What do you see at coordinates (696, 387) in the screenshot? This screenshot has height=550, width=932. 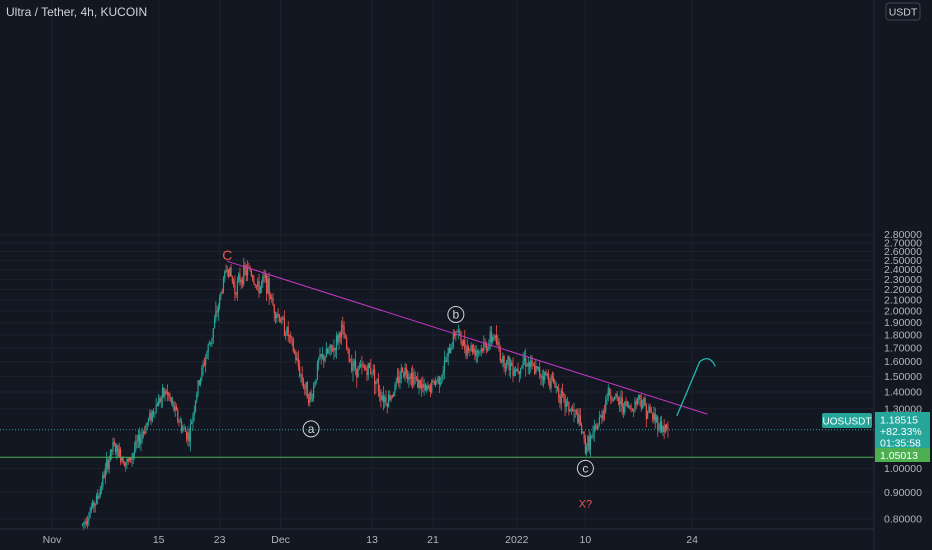 I see `projection-arrow` at bounding box center [696, 387].